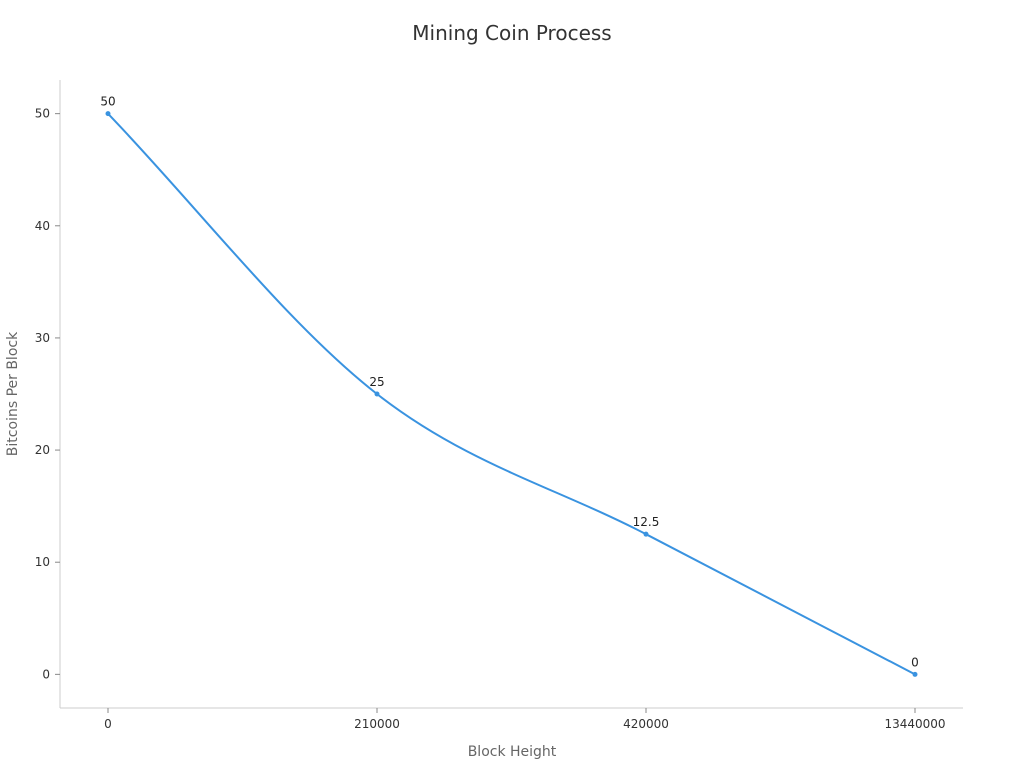 The image size is (1024, 772). I want to click on y-tick-label: 50, so click(42, 114).